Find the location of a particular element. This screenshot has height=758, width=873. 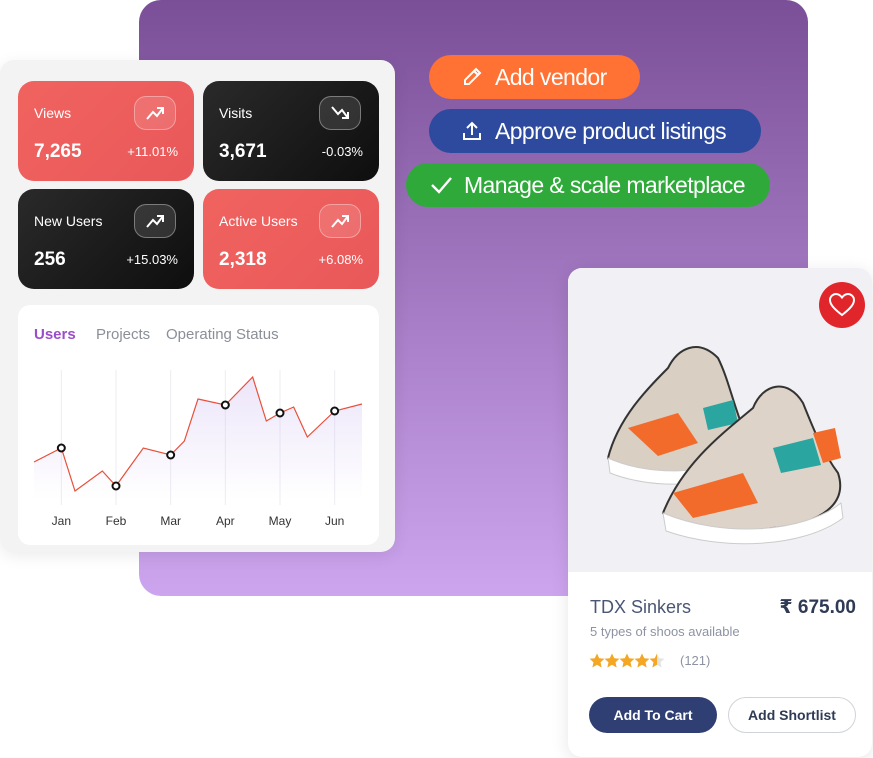

stat-change: +6.08% is located at coordinates (340, 259).